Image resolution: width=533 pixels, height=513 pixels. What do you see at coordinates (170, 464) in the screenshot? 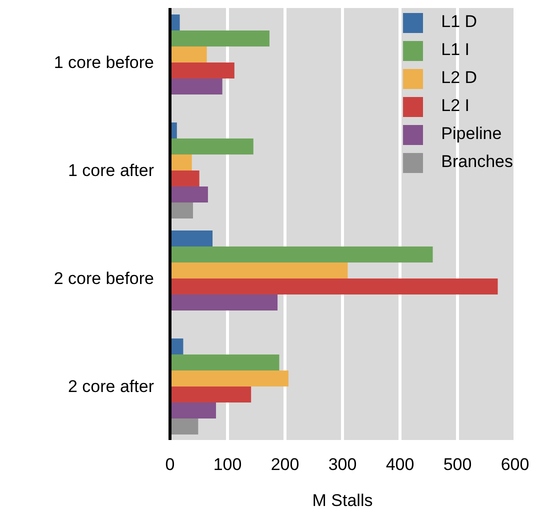
I see `x-tick-label: 0` at bounding box center [170, 464].